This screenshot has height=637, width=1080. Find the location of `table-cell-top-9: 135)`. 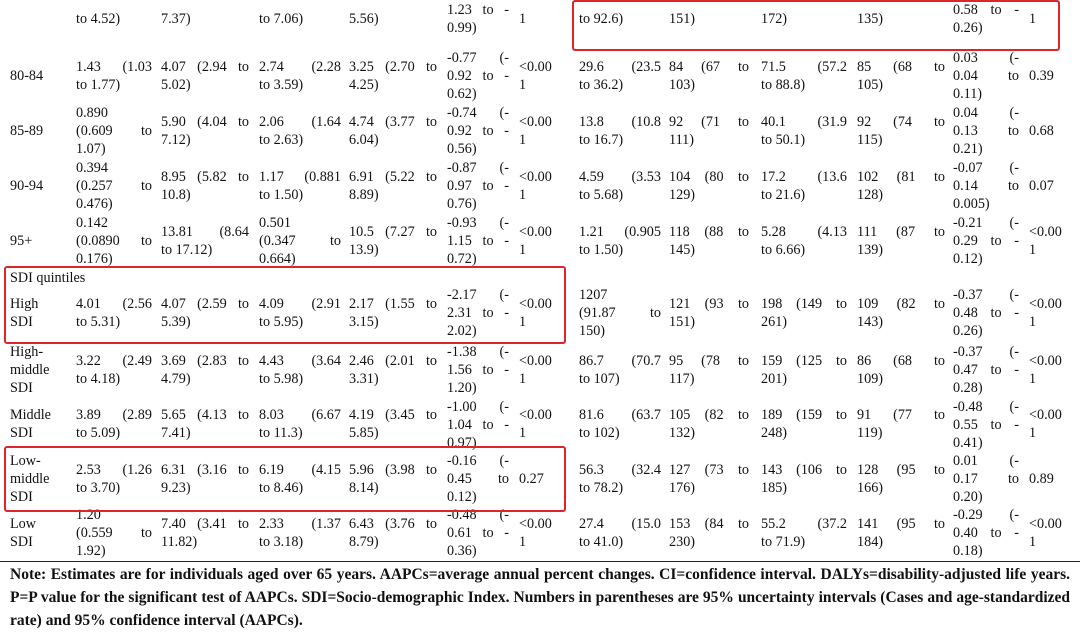

table-cell-top-9: 135) is located at coordinates (870, 19).